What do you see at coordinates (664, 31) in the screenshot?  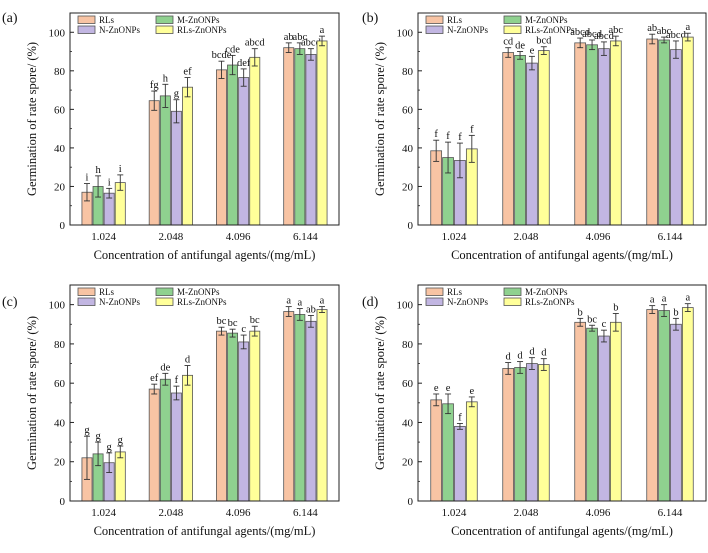 I see `significance-letter: abc` at bounding box center [664, 31].